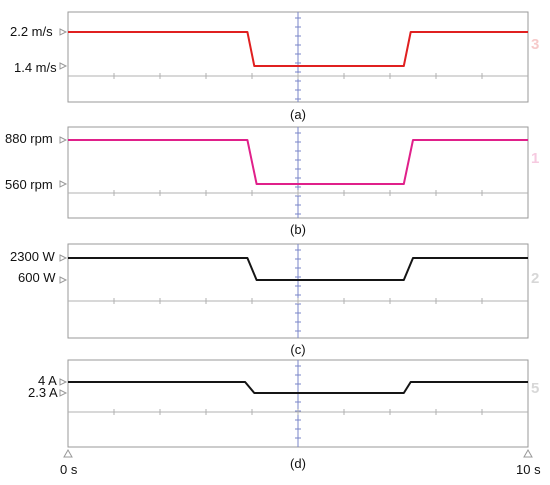 The width and height of the screenshot is (550, 485). I want to click on level-marker-d-high, so click(63, 382).